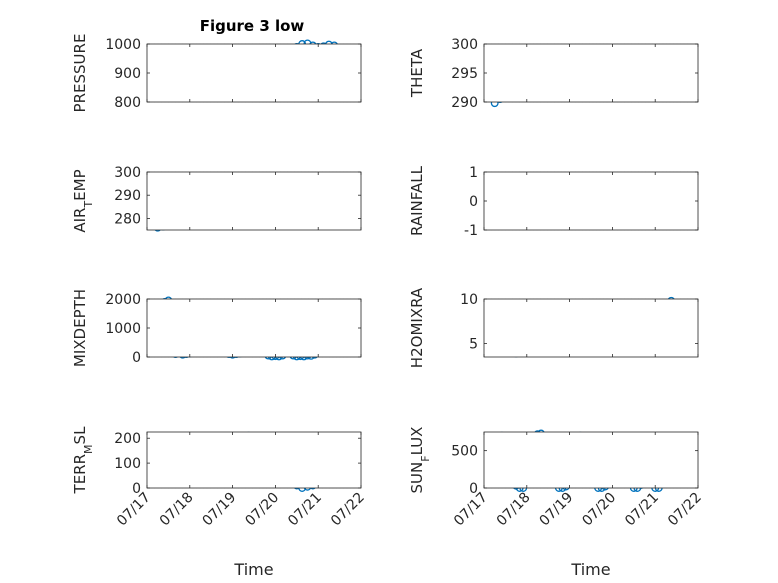  I want to click on y-axis-label: SUNFLUX, so click(420, 460).